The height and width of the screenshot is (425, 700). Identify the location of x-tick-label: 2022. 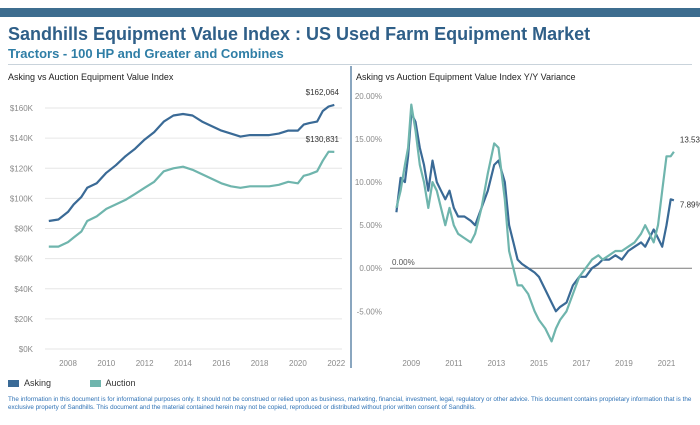
(336, 363).